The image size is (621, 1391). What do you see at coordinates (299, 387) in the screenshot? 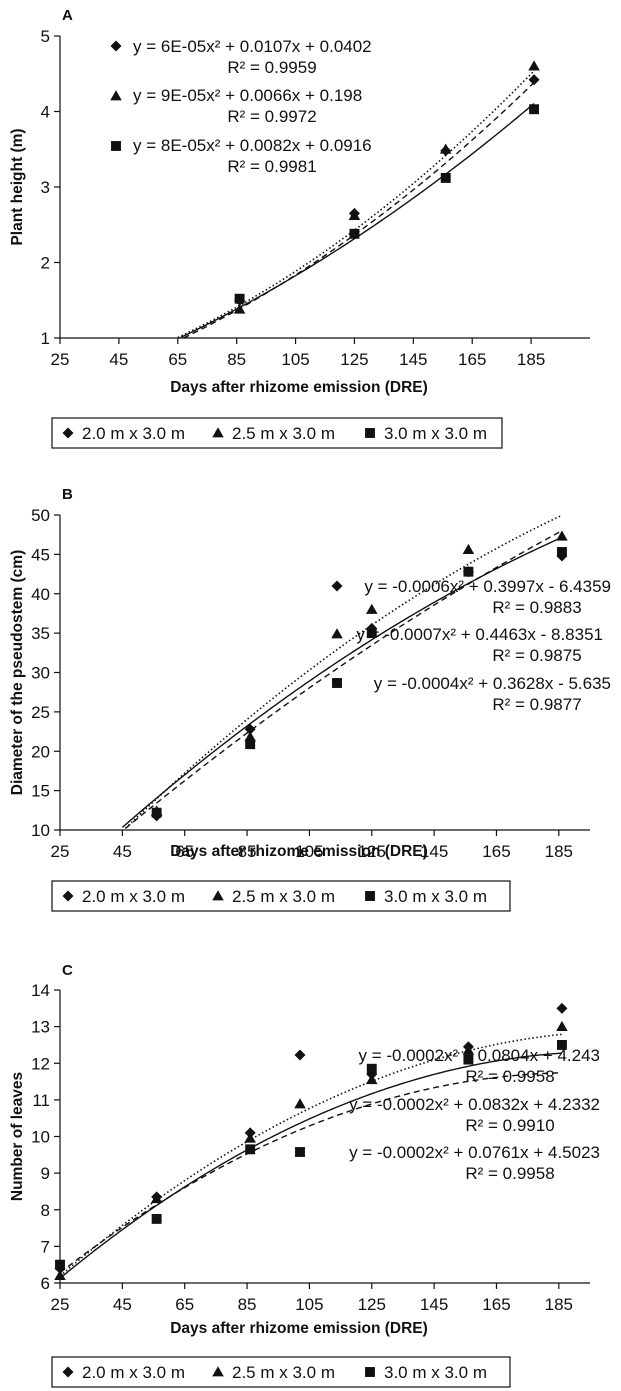
I see `x-axis-label: Days after rhizome emission (DRE)` at bounding box center [299, 387].